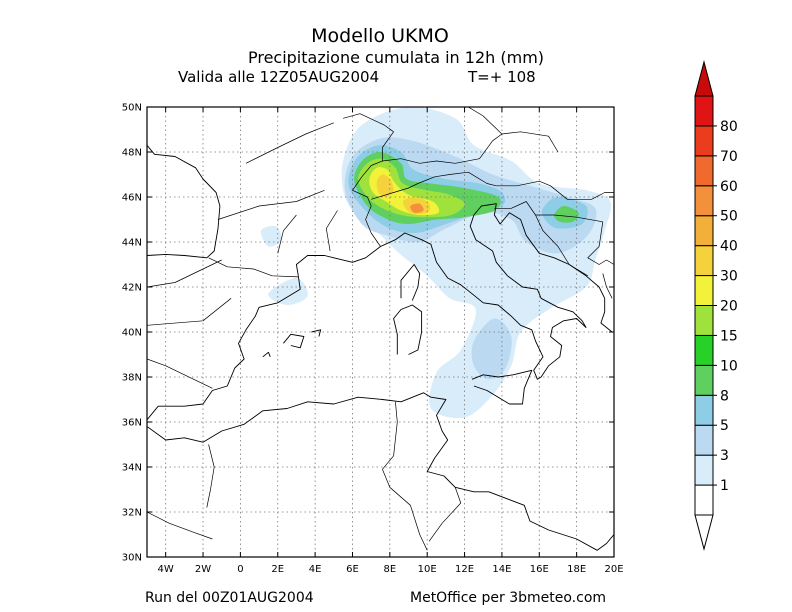  What do you see at coordinates (380, 36) in the screenshot?
I see `chart-title: Modello UKMO` at bounding box center [380, 36].